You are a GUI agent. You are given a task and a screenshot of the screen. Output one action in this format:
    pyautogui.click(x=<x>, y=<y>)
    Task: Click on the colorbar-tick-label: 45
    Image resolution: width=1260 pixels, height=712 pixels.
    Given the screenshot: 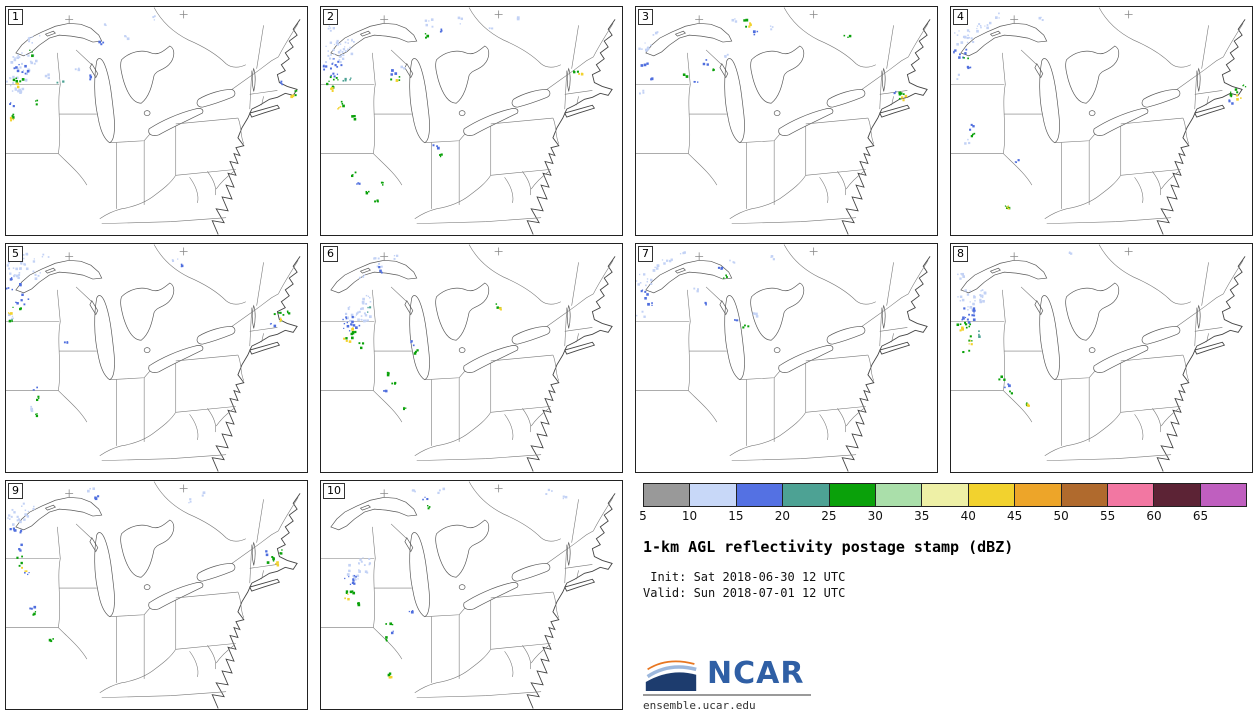 What is the action you would take?
    pyautogui.click(x=1015, y=516)
    